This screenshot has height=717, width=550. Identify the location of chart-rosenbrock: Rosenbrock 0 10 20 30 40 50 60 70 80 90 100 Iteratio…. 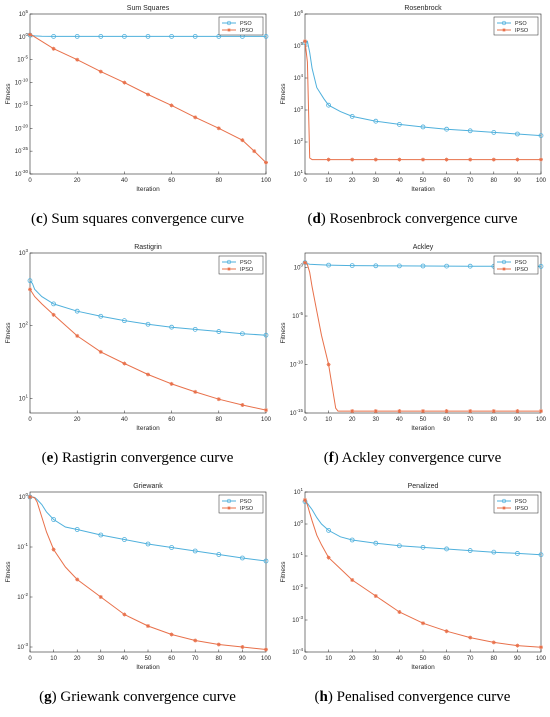
(413, 99).